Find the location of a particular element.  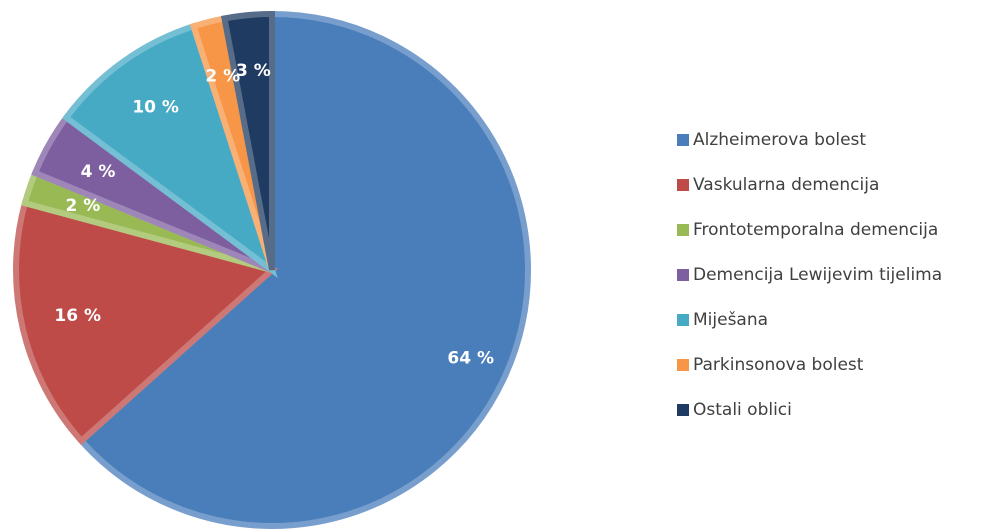

data-label: 4 % is located at coordinates (98, 172).